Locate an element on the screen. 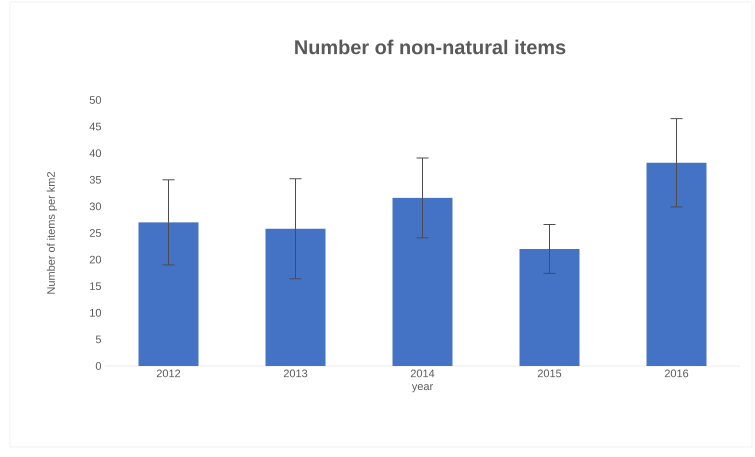 The height and width of the screenshot is (457, 755). x-tick-label: 2013 is located at coordinates (296, 374).